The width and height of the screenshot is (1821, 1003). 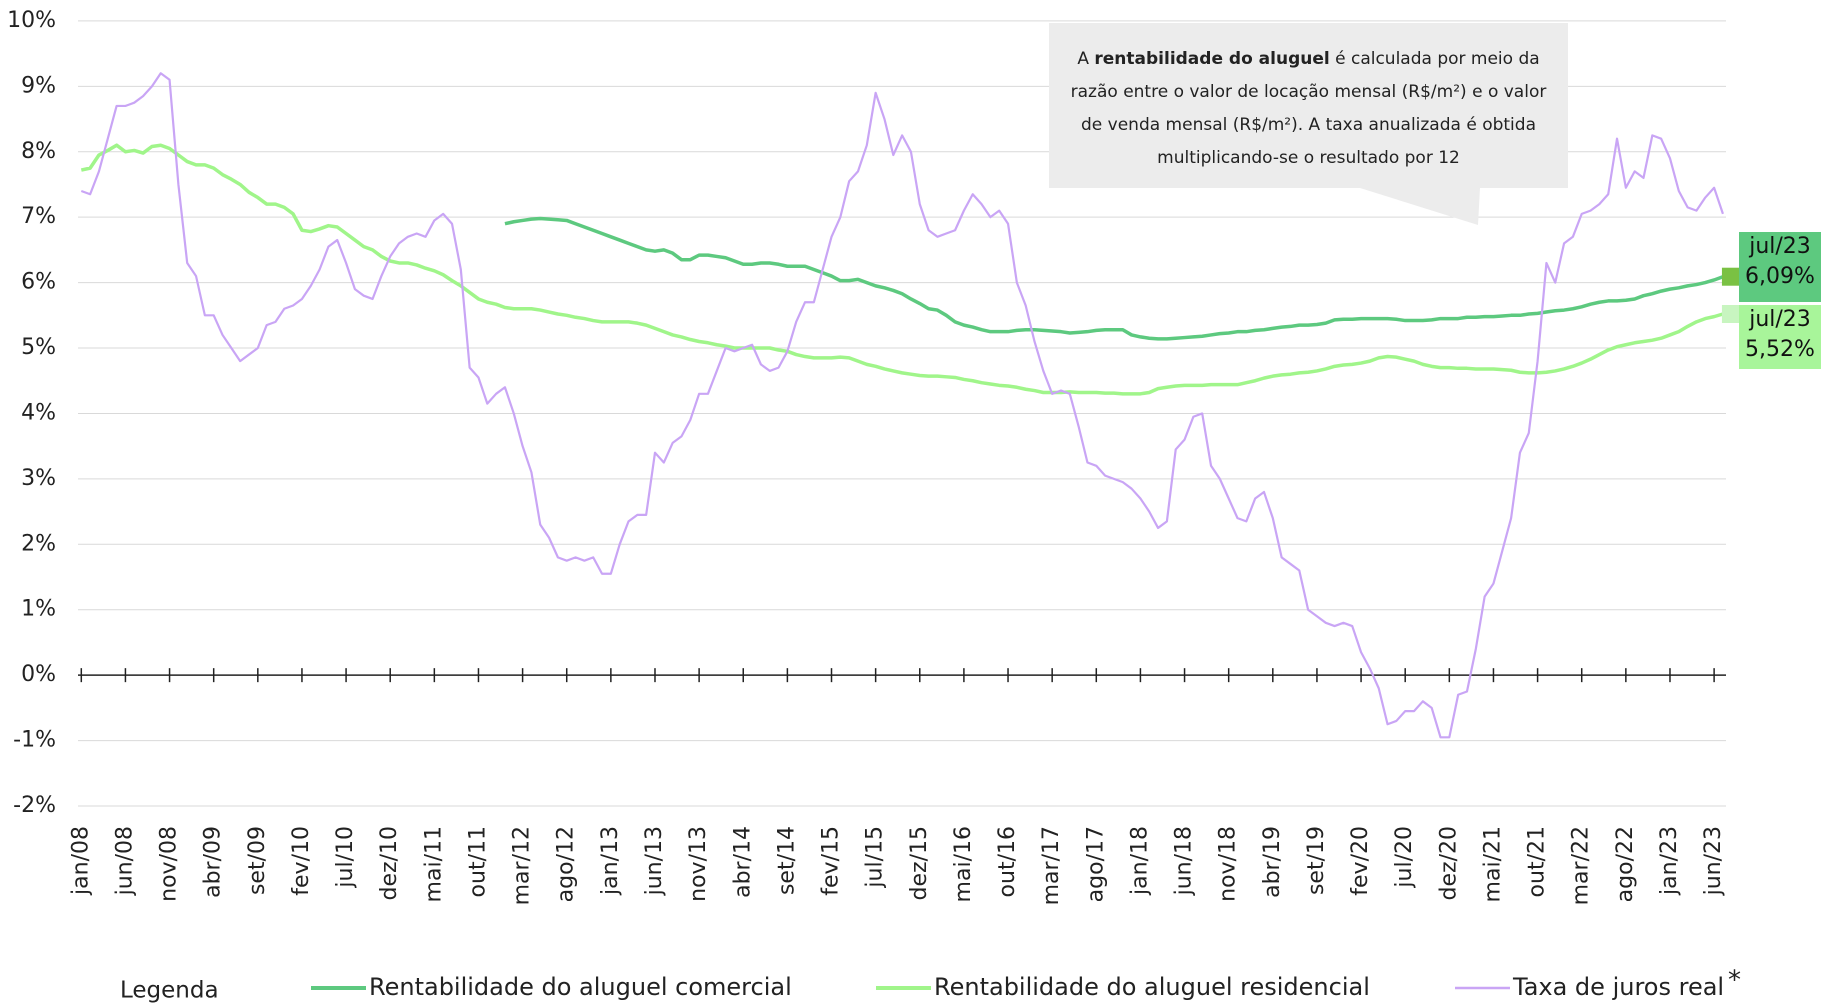 I want to click on y-tick-label: -2%, so click(x=34, y=805).